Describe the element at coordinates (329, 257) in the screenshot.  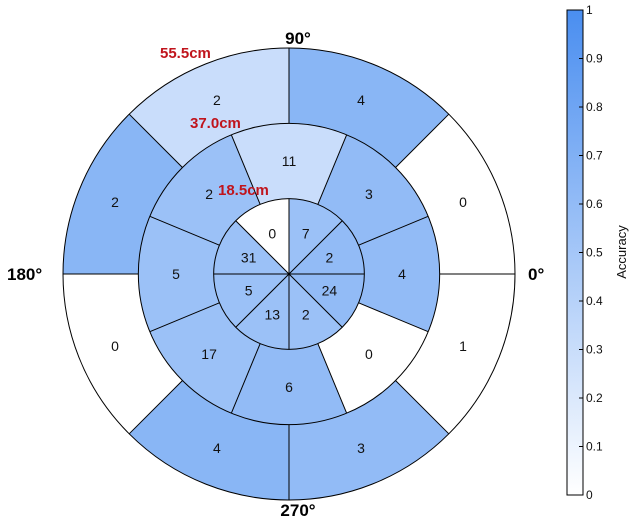
I see `count-inner-0: 2` at that location.